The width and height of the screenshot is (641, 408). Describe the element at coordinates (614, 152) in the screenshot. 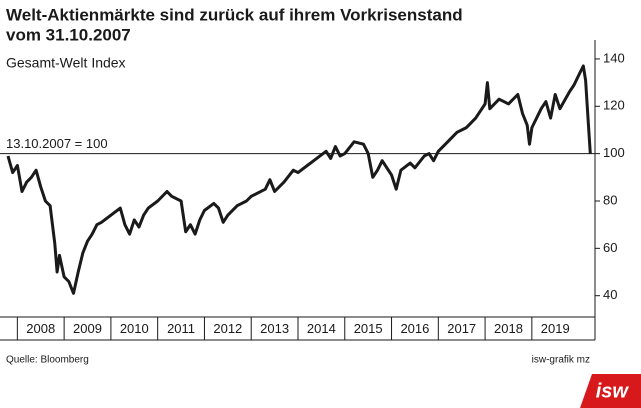

I see `y-tick-label: 100` at that location.